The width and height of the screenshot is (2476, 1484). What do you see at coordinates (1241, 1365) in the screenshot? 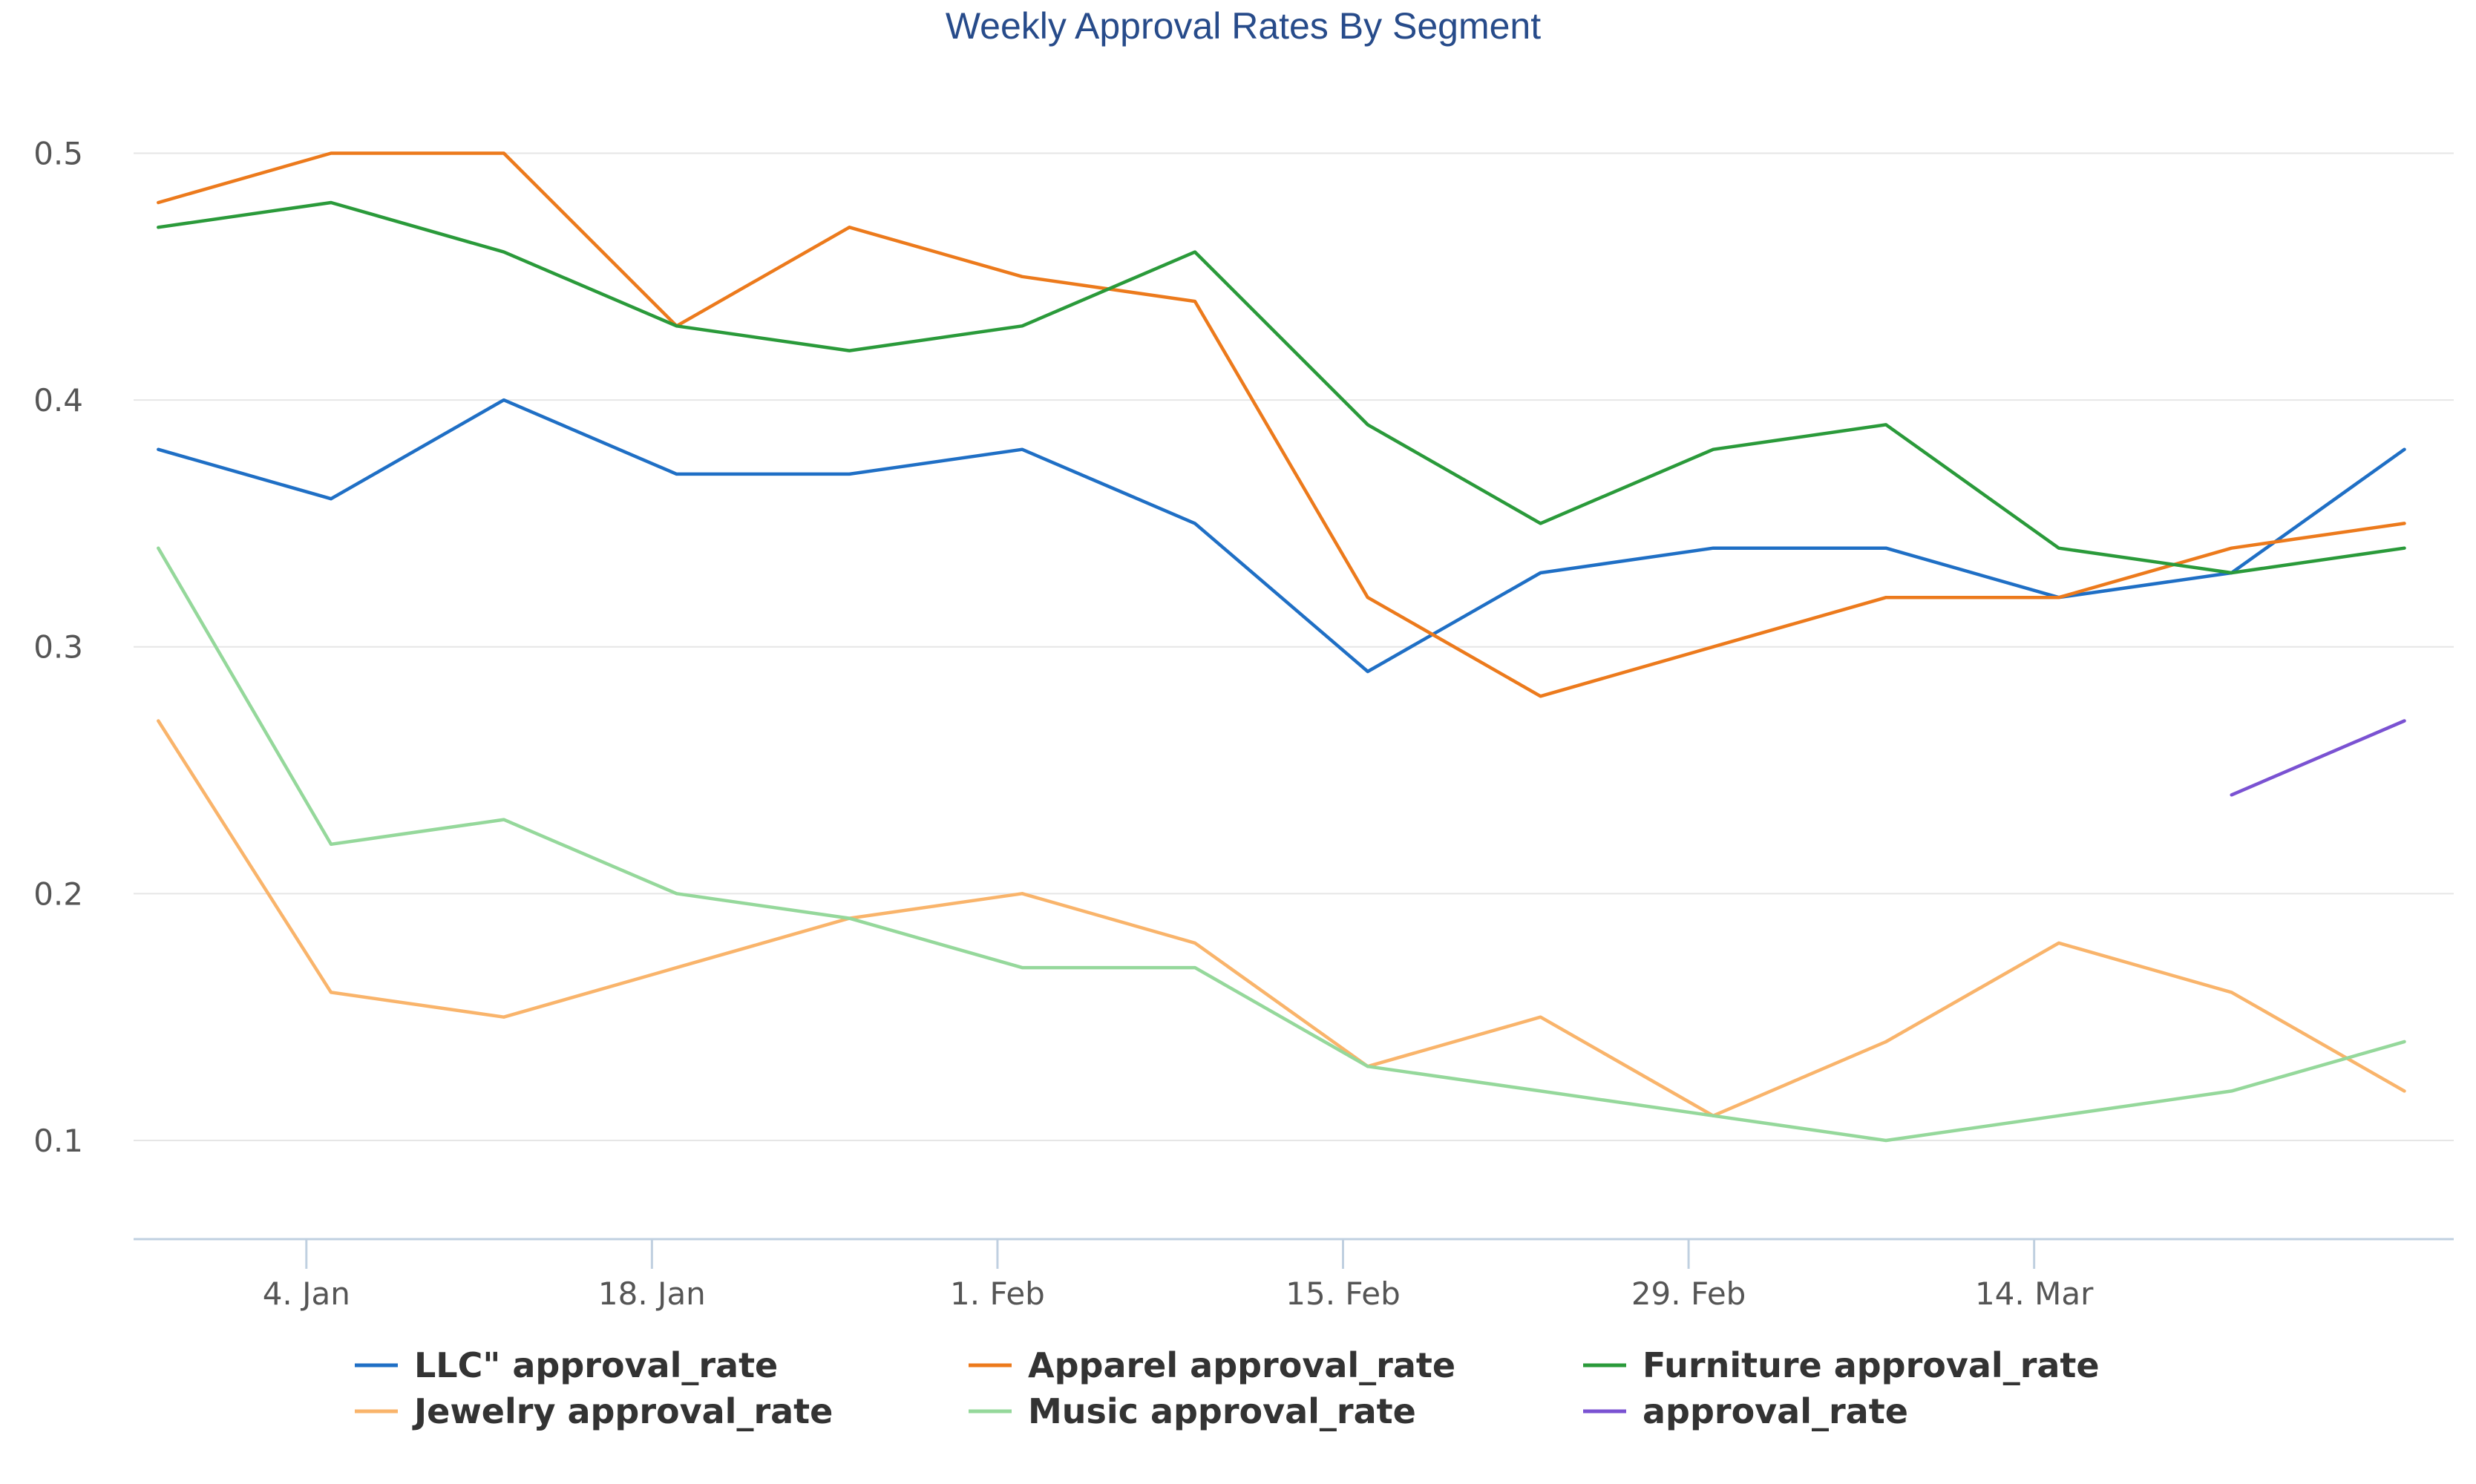
I see `legend-label: Apparel approval_rate` at bounding box center [1241, 1365].